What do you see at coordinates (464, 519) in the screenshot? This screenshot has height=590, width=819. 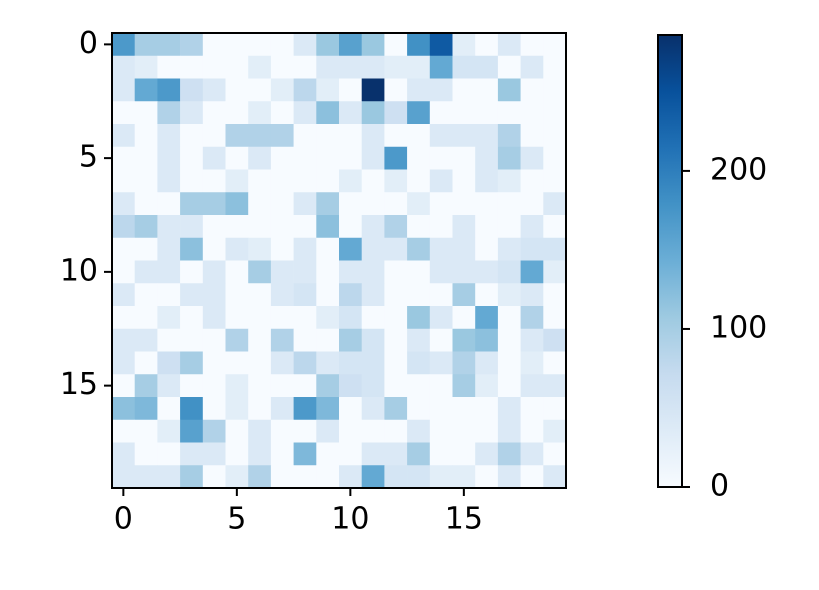 I see `x-tick-label: 15` at bounding box center [464, 519].